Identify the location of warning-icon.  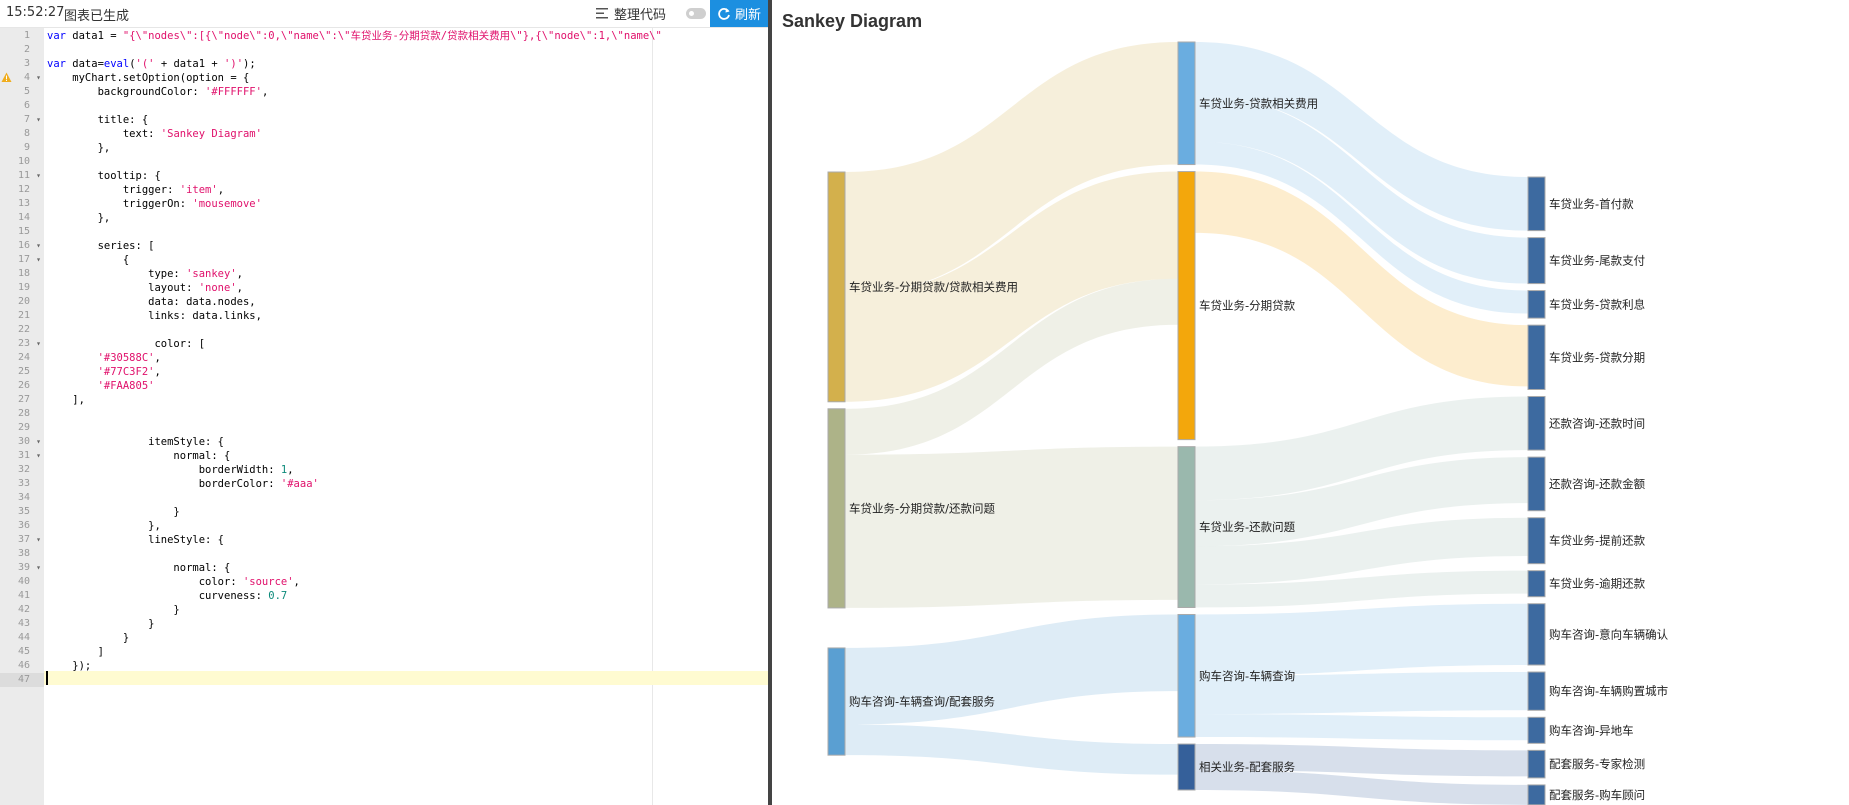
(6, 77).